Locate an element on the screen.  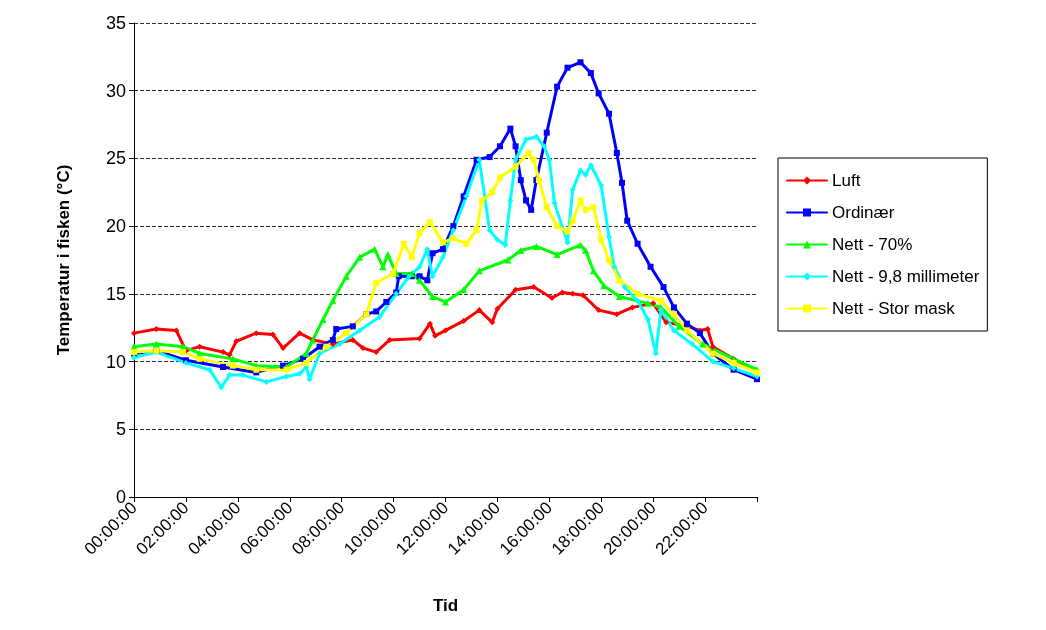
y-tick-label: 25 is located at coordinates (115, 158).